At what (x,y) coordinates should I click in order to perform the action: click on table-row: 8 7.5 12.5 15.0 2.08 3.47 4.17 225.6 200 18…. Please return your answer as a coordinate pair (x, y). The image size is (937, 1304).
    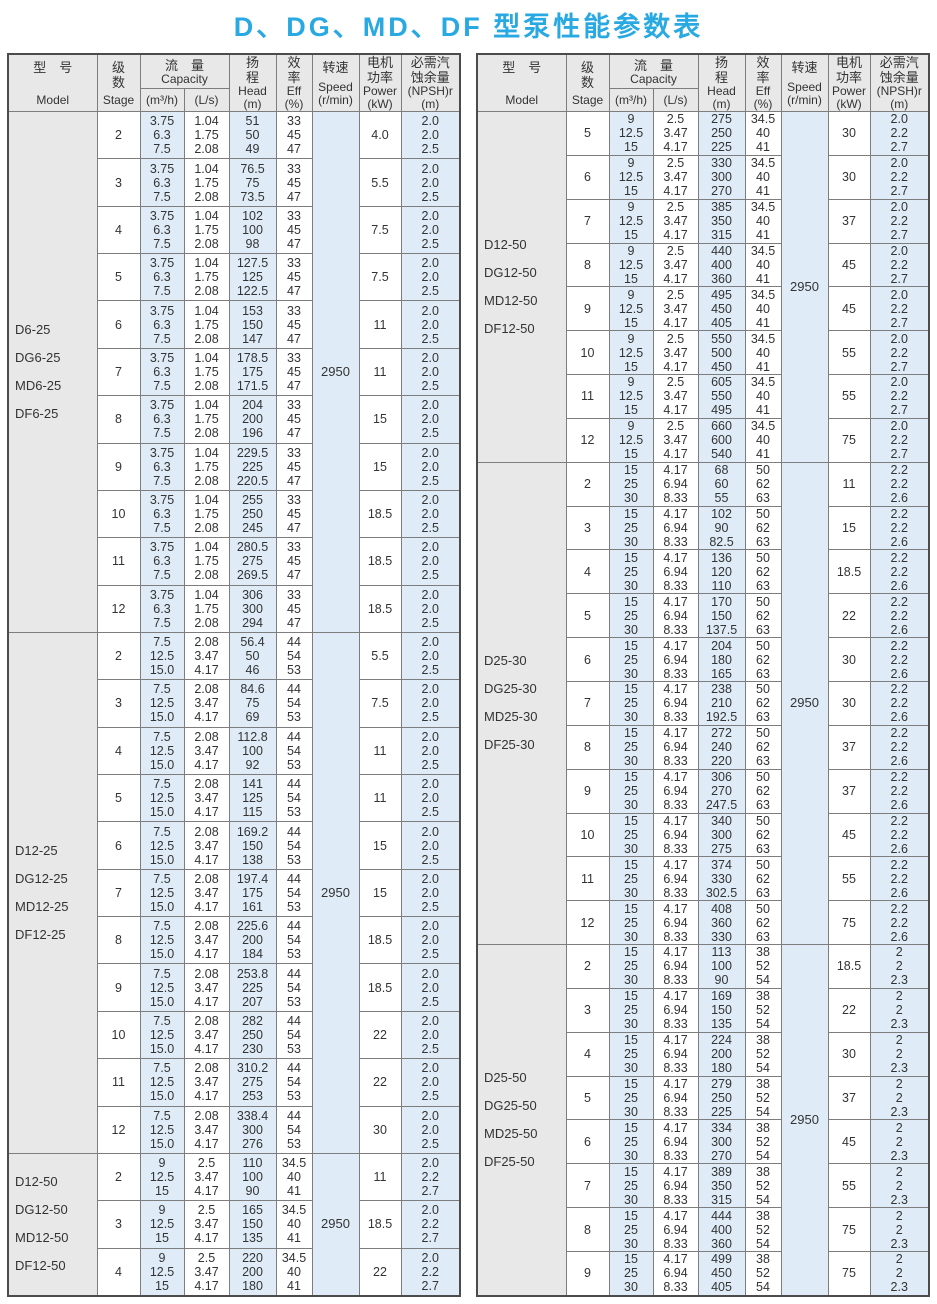
    Looking at the image, I should click on (234, 940).